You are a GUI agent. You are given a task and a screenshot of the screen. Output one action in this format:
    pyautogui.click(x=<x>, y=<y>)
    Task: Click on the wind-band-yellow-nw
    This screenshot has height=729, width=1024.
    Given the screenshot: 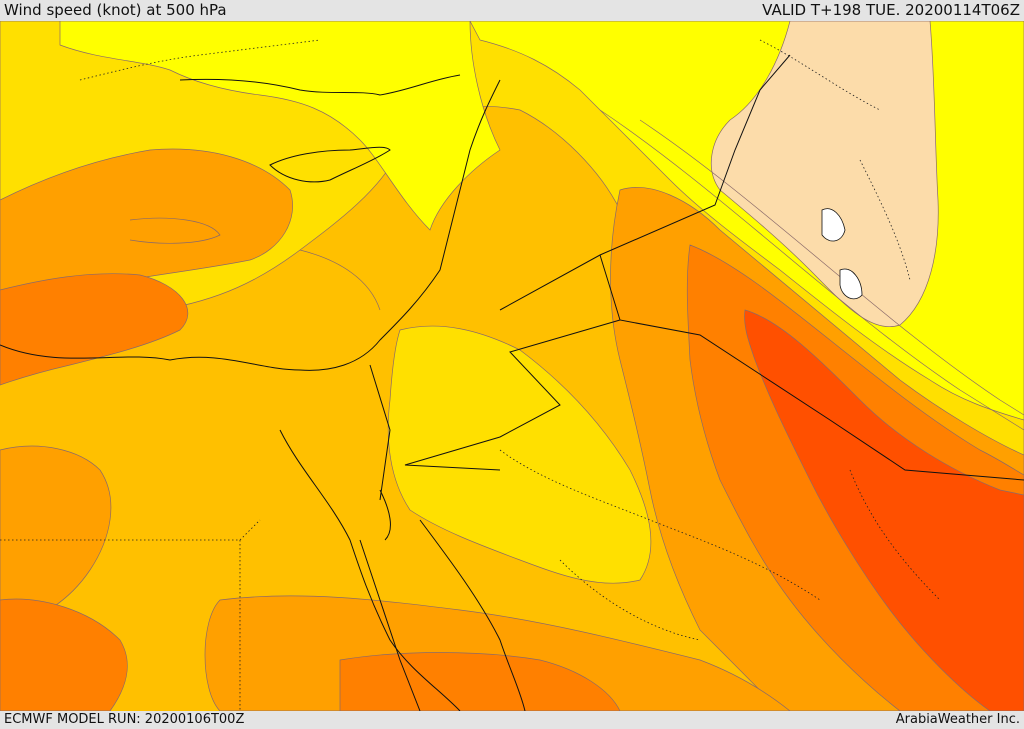 What is the action you would take?
    pyautogui.click(x=280, y=126)
    